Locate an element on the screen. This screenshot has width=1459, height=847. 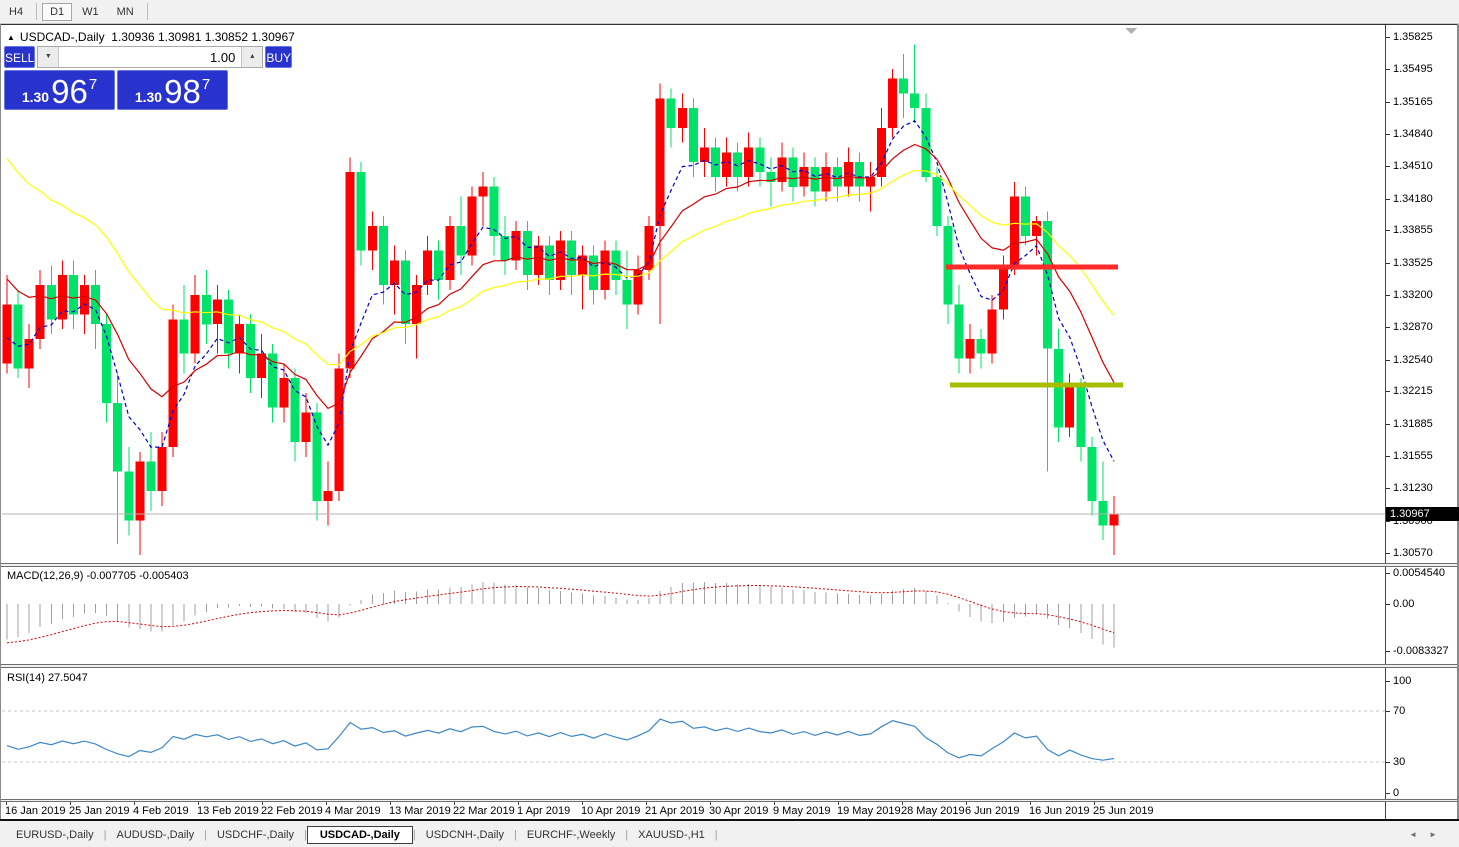
date-label: 1 Apr 2019 is located at coordinates (544, 811).